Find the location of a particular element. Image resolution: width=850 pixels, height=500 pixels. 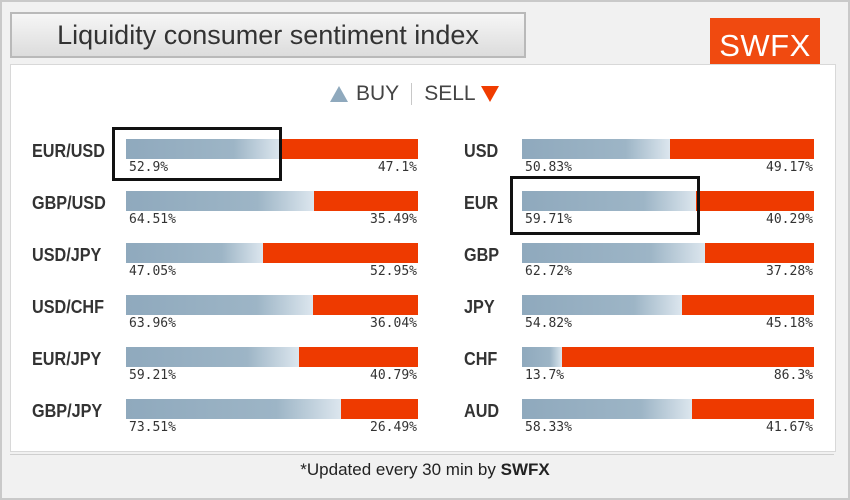

pair-label: GBP is located at coordinates (482, 255).